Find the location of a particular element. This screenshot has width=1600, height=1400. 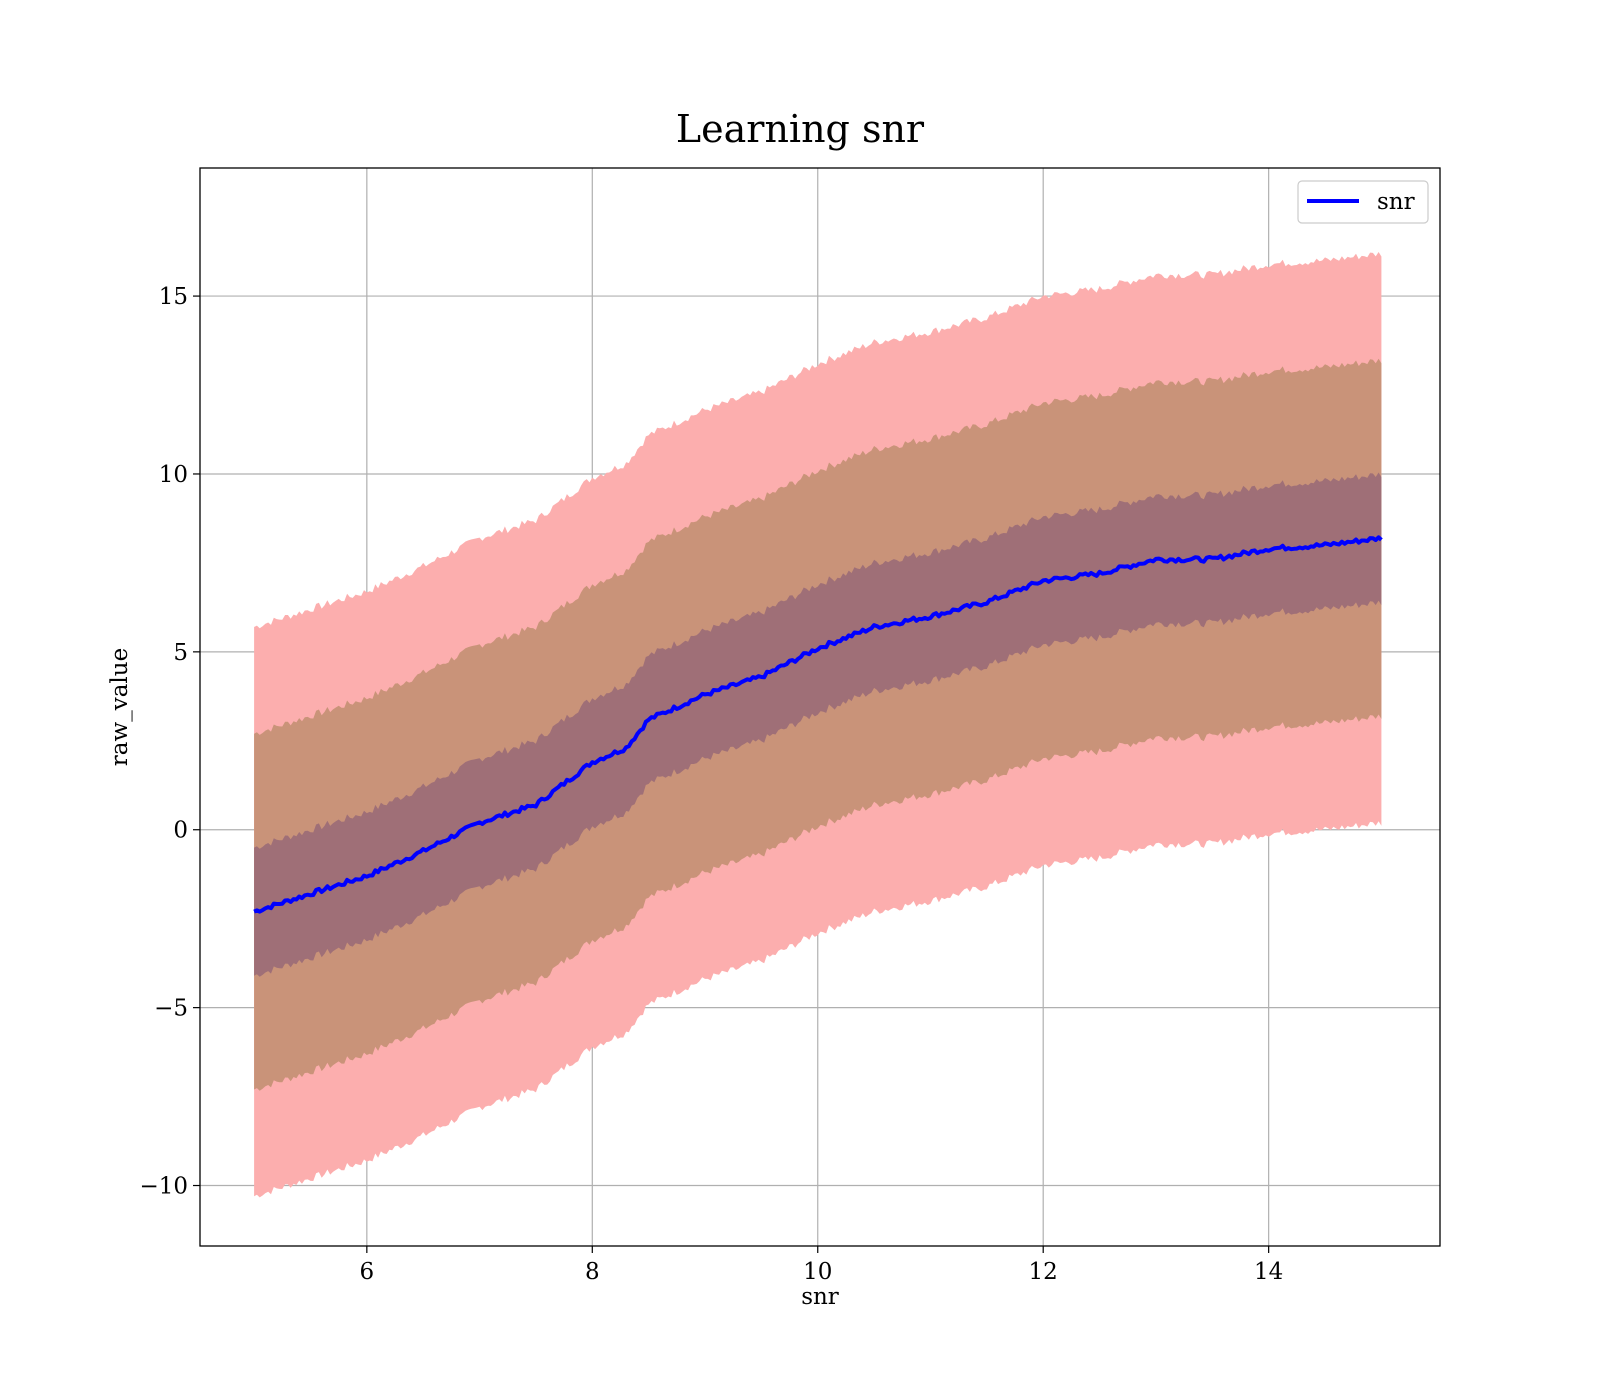

y-tick-label: −5 is located at coordinates (171, 1009).